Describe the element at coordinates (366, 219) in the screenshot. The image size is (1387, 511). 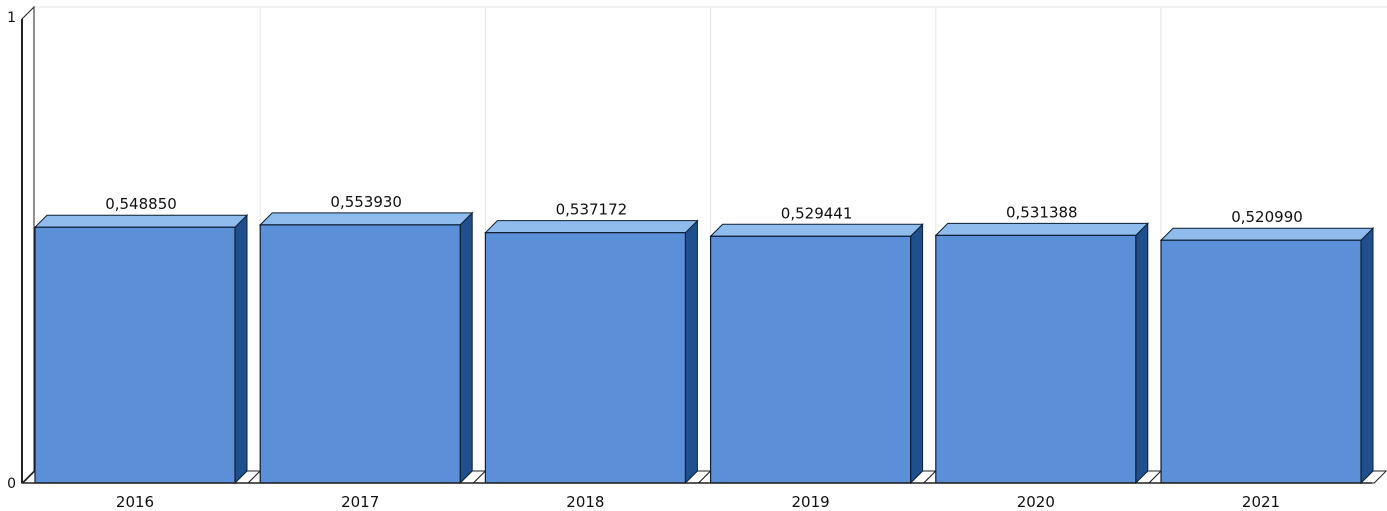
I see `bar-top-2017` at that location.